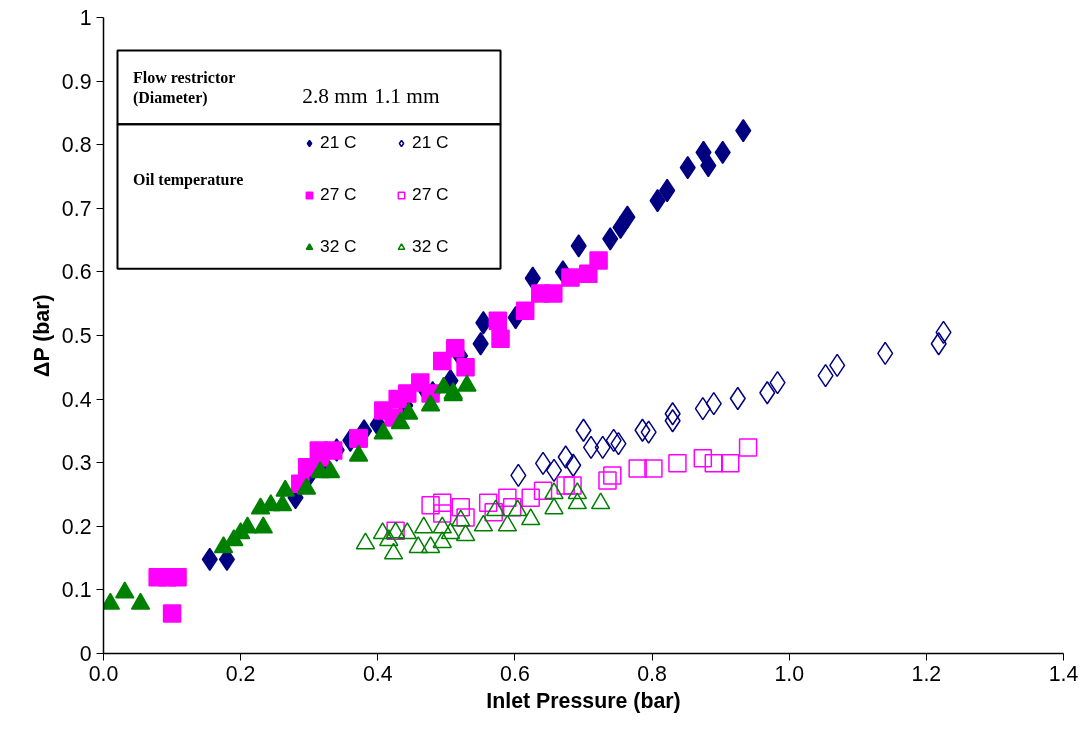 The image size is (1088, 750). What do you see at coordinates (377, 673) in the screenshot?
I see `x-tick-label: 0.4` at bounding box center [377, 673].